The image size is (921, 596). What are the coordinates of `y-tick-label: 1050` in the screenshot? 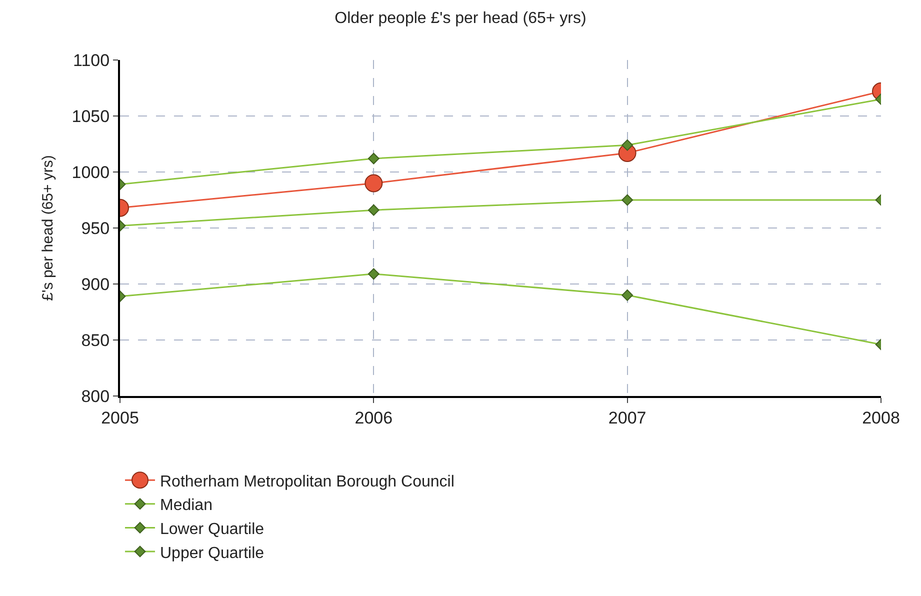 It's located at (91, 116).